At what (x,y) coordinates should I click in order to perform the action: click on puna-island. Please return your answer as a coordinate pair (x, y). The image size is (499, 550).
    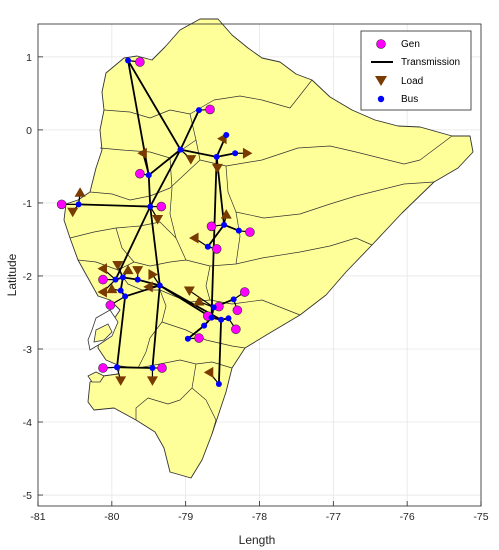
    Looking at the image, I should click on (103, 333).